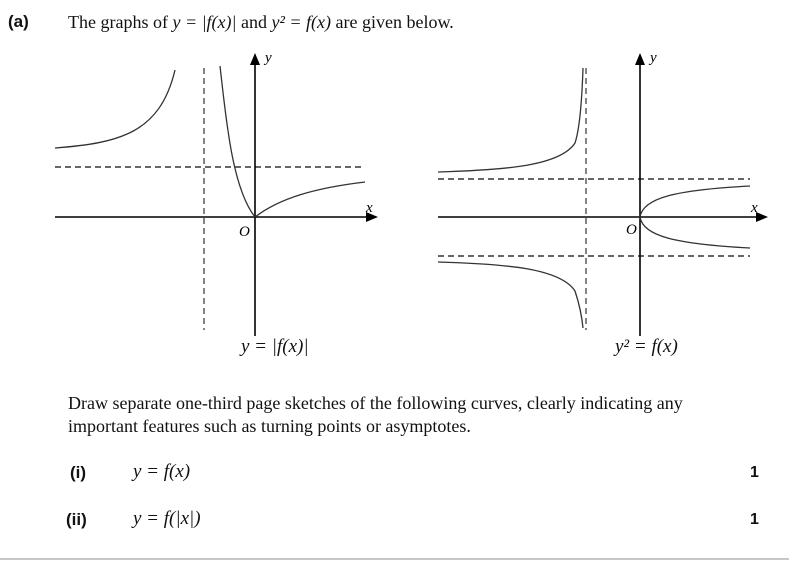 The height and width of the screenshot is (563, 789). What do you see at coordinates (254, 22) in the screenshot?
I see `intro-text-mid: and` at bounding box center [254, 22].